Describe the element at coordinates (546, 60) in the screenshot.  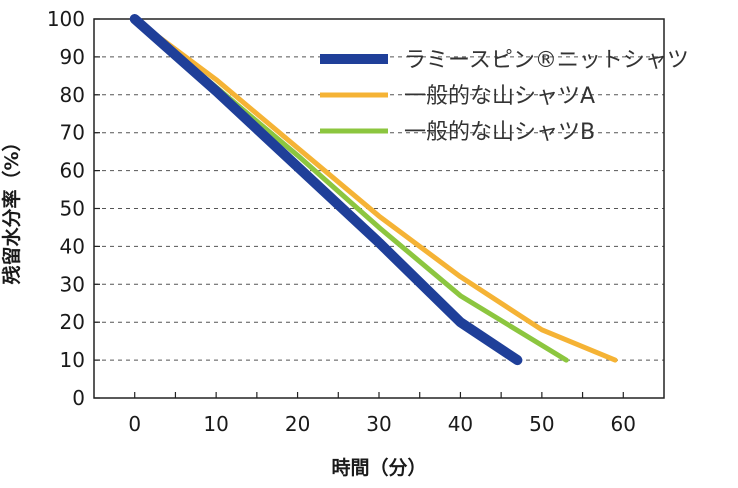
I see `legend-label: ラミースピン®ニットシャツ` at that location.